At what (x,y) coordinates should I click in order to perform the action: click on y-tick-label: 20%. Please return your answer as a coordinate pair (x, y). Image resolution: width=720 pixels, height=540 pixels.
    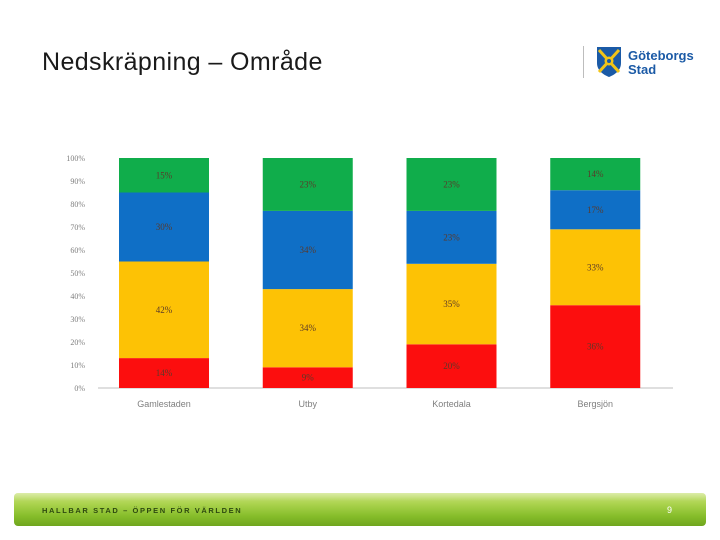
    Looking at the image, I should click on (77, 342).